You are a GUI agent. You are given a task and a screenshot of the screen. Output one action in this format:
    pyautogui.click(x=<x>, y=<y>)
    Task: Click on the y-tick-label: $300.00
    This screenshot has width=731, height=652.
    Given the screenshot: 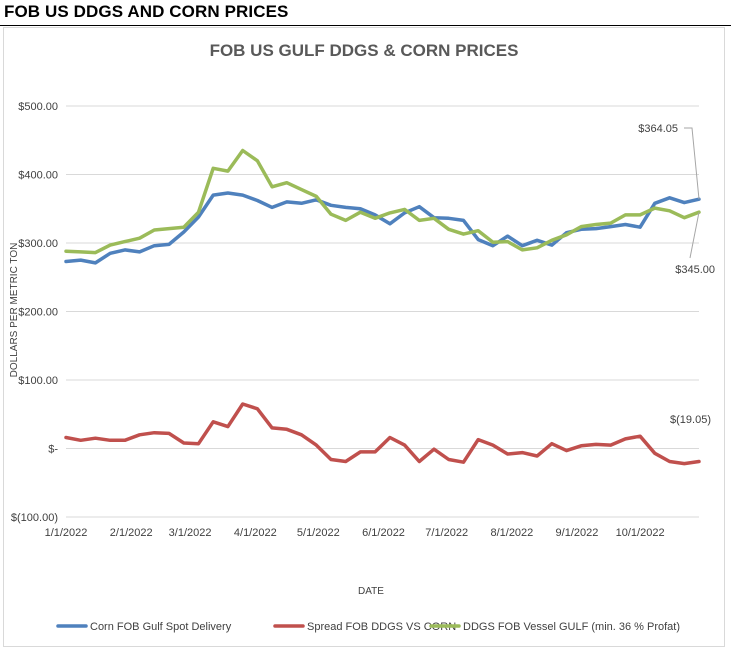 What is the action you would take?
    pyautogui.click(x=38, y=244)
    